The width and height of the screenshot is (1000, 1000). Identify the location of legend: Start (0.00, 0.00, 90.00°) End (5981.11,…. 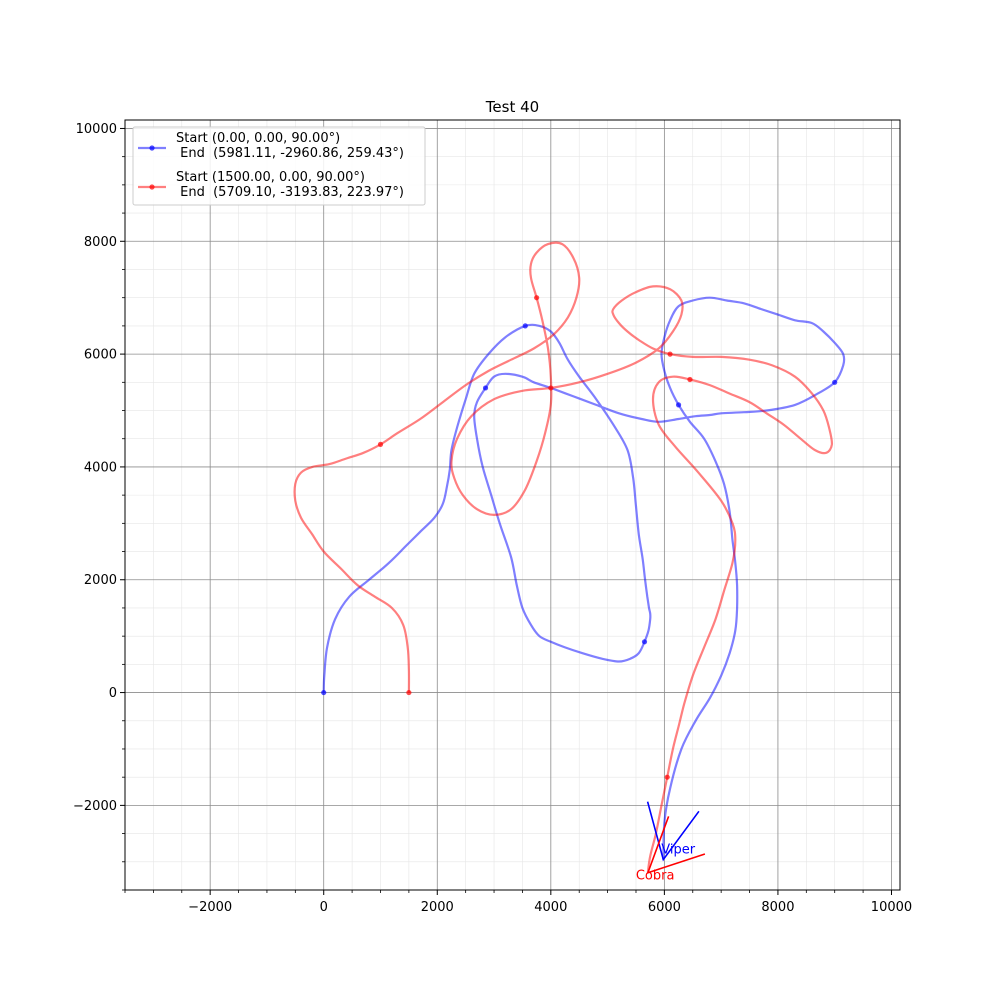
(279, 166).